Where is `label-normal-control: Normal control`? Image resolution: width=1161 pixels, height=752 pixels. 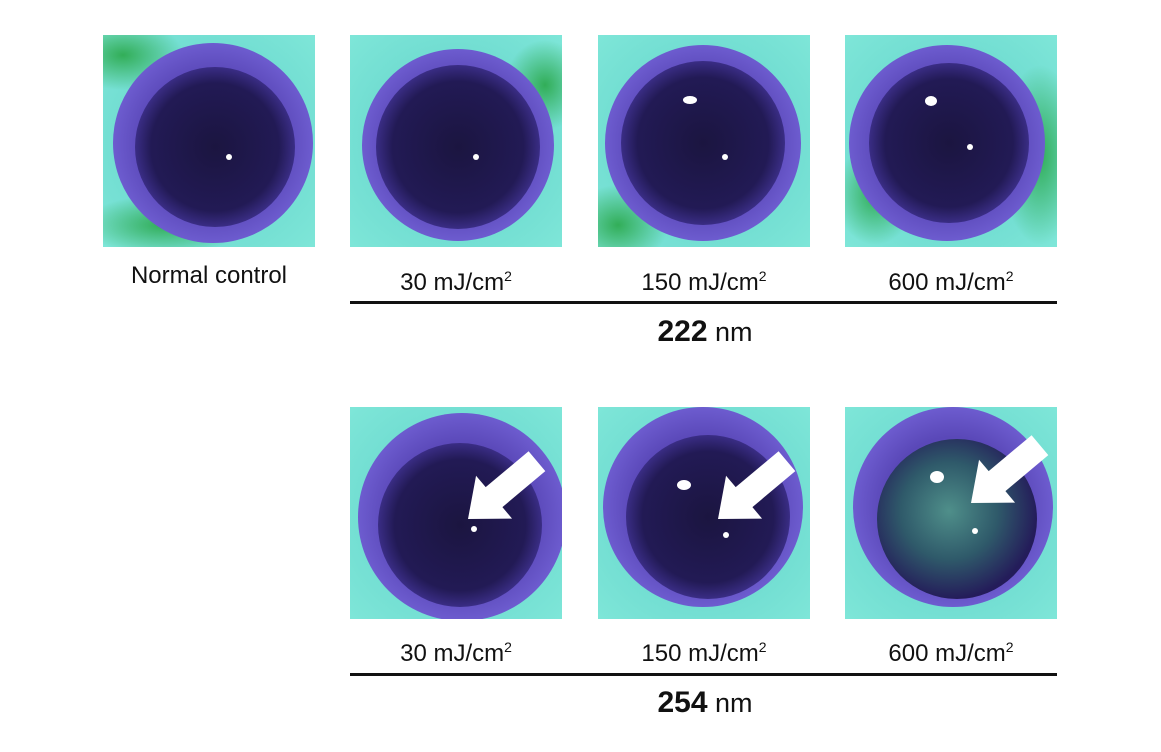
label-normal-control: Normal control is located at coordinates (209, 275).